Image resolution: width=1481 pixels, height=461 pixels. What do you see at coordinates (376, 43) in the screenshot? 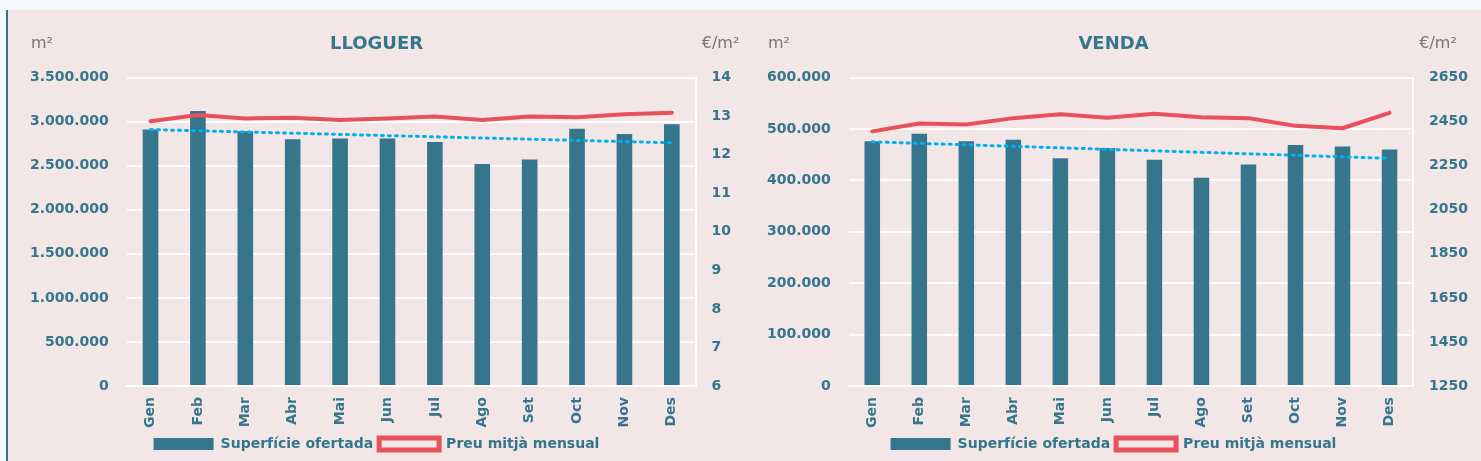
I see `chart-title: LLOGUER` at bounding box center [376, 43].